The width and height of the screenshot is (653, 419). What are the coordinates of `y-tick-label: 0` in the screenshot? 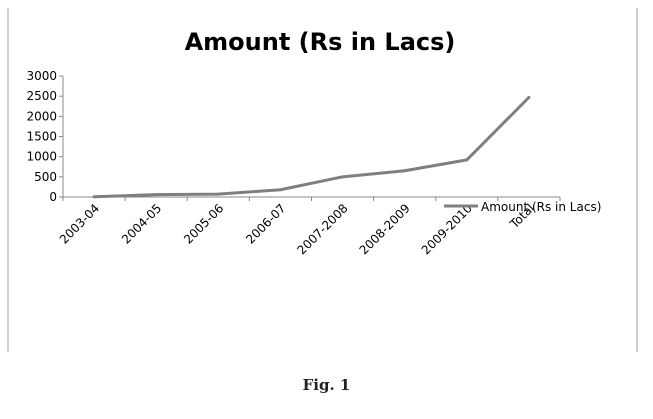 It's located at (53, 197).